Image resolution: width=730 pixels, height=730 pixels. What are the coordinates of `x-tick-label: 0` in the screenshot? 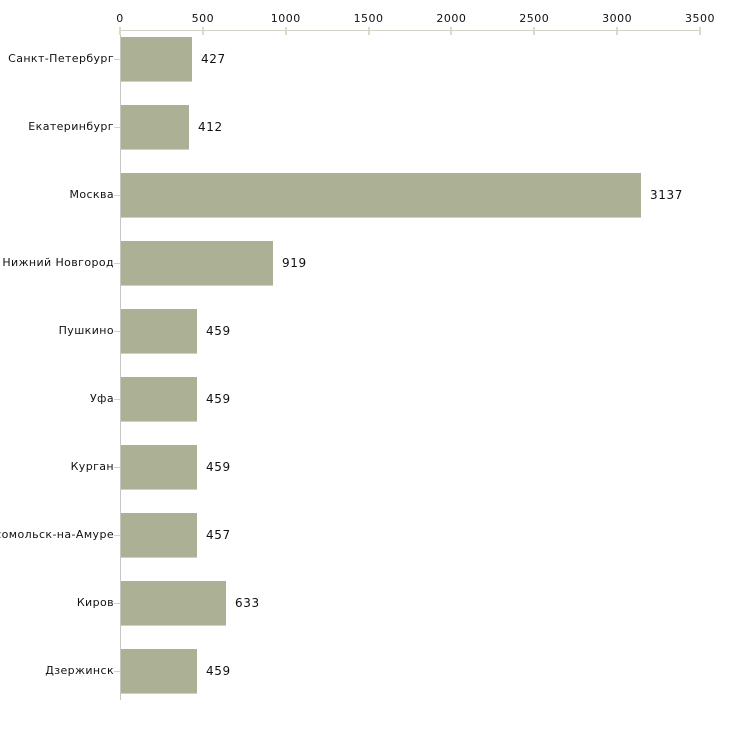 It's located at (120, 18).